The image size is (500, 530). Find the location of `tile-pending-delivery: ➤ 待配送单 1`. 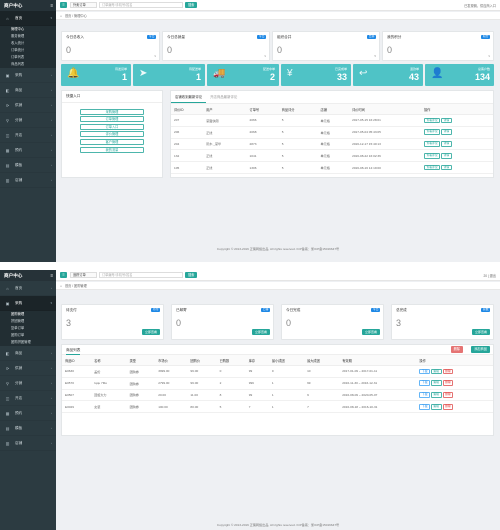

tile-pending-delivery: ➤ 待配送单 1 is located at coordinates (169, 75).